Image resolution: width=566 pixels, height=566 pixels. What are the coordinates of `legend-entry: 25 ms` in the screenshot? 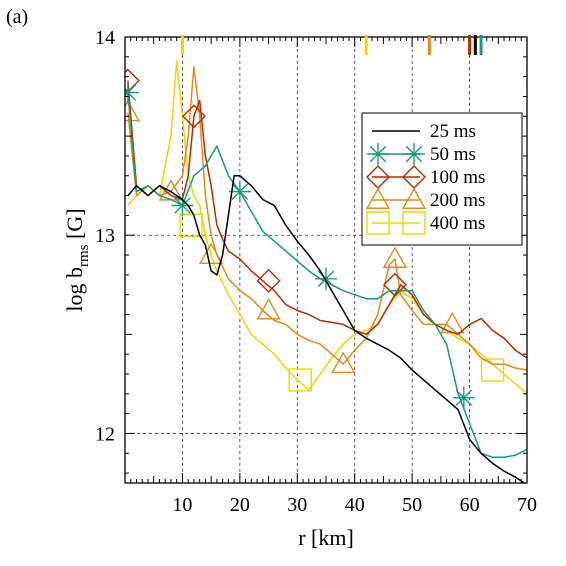 It's located at (424, 131).